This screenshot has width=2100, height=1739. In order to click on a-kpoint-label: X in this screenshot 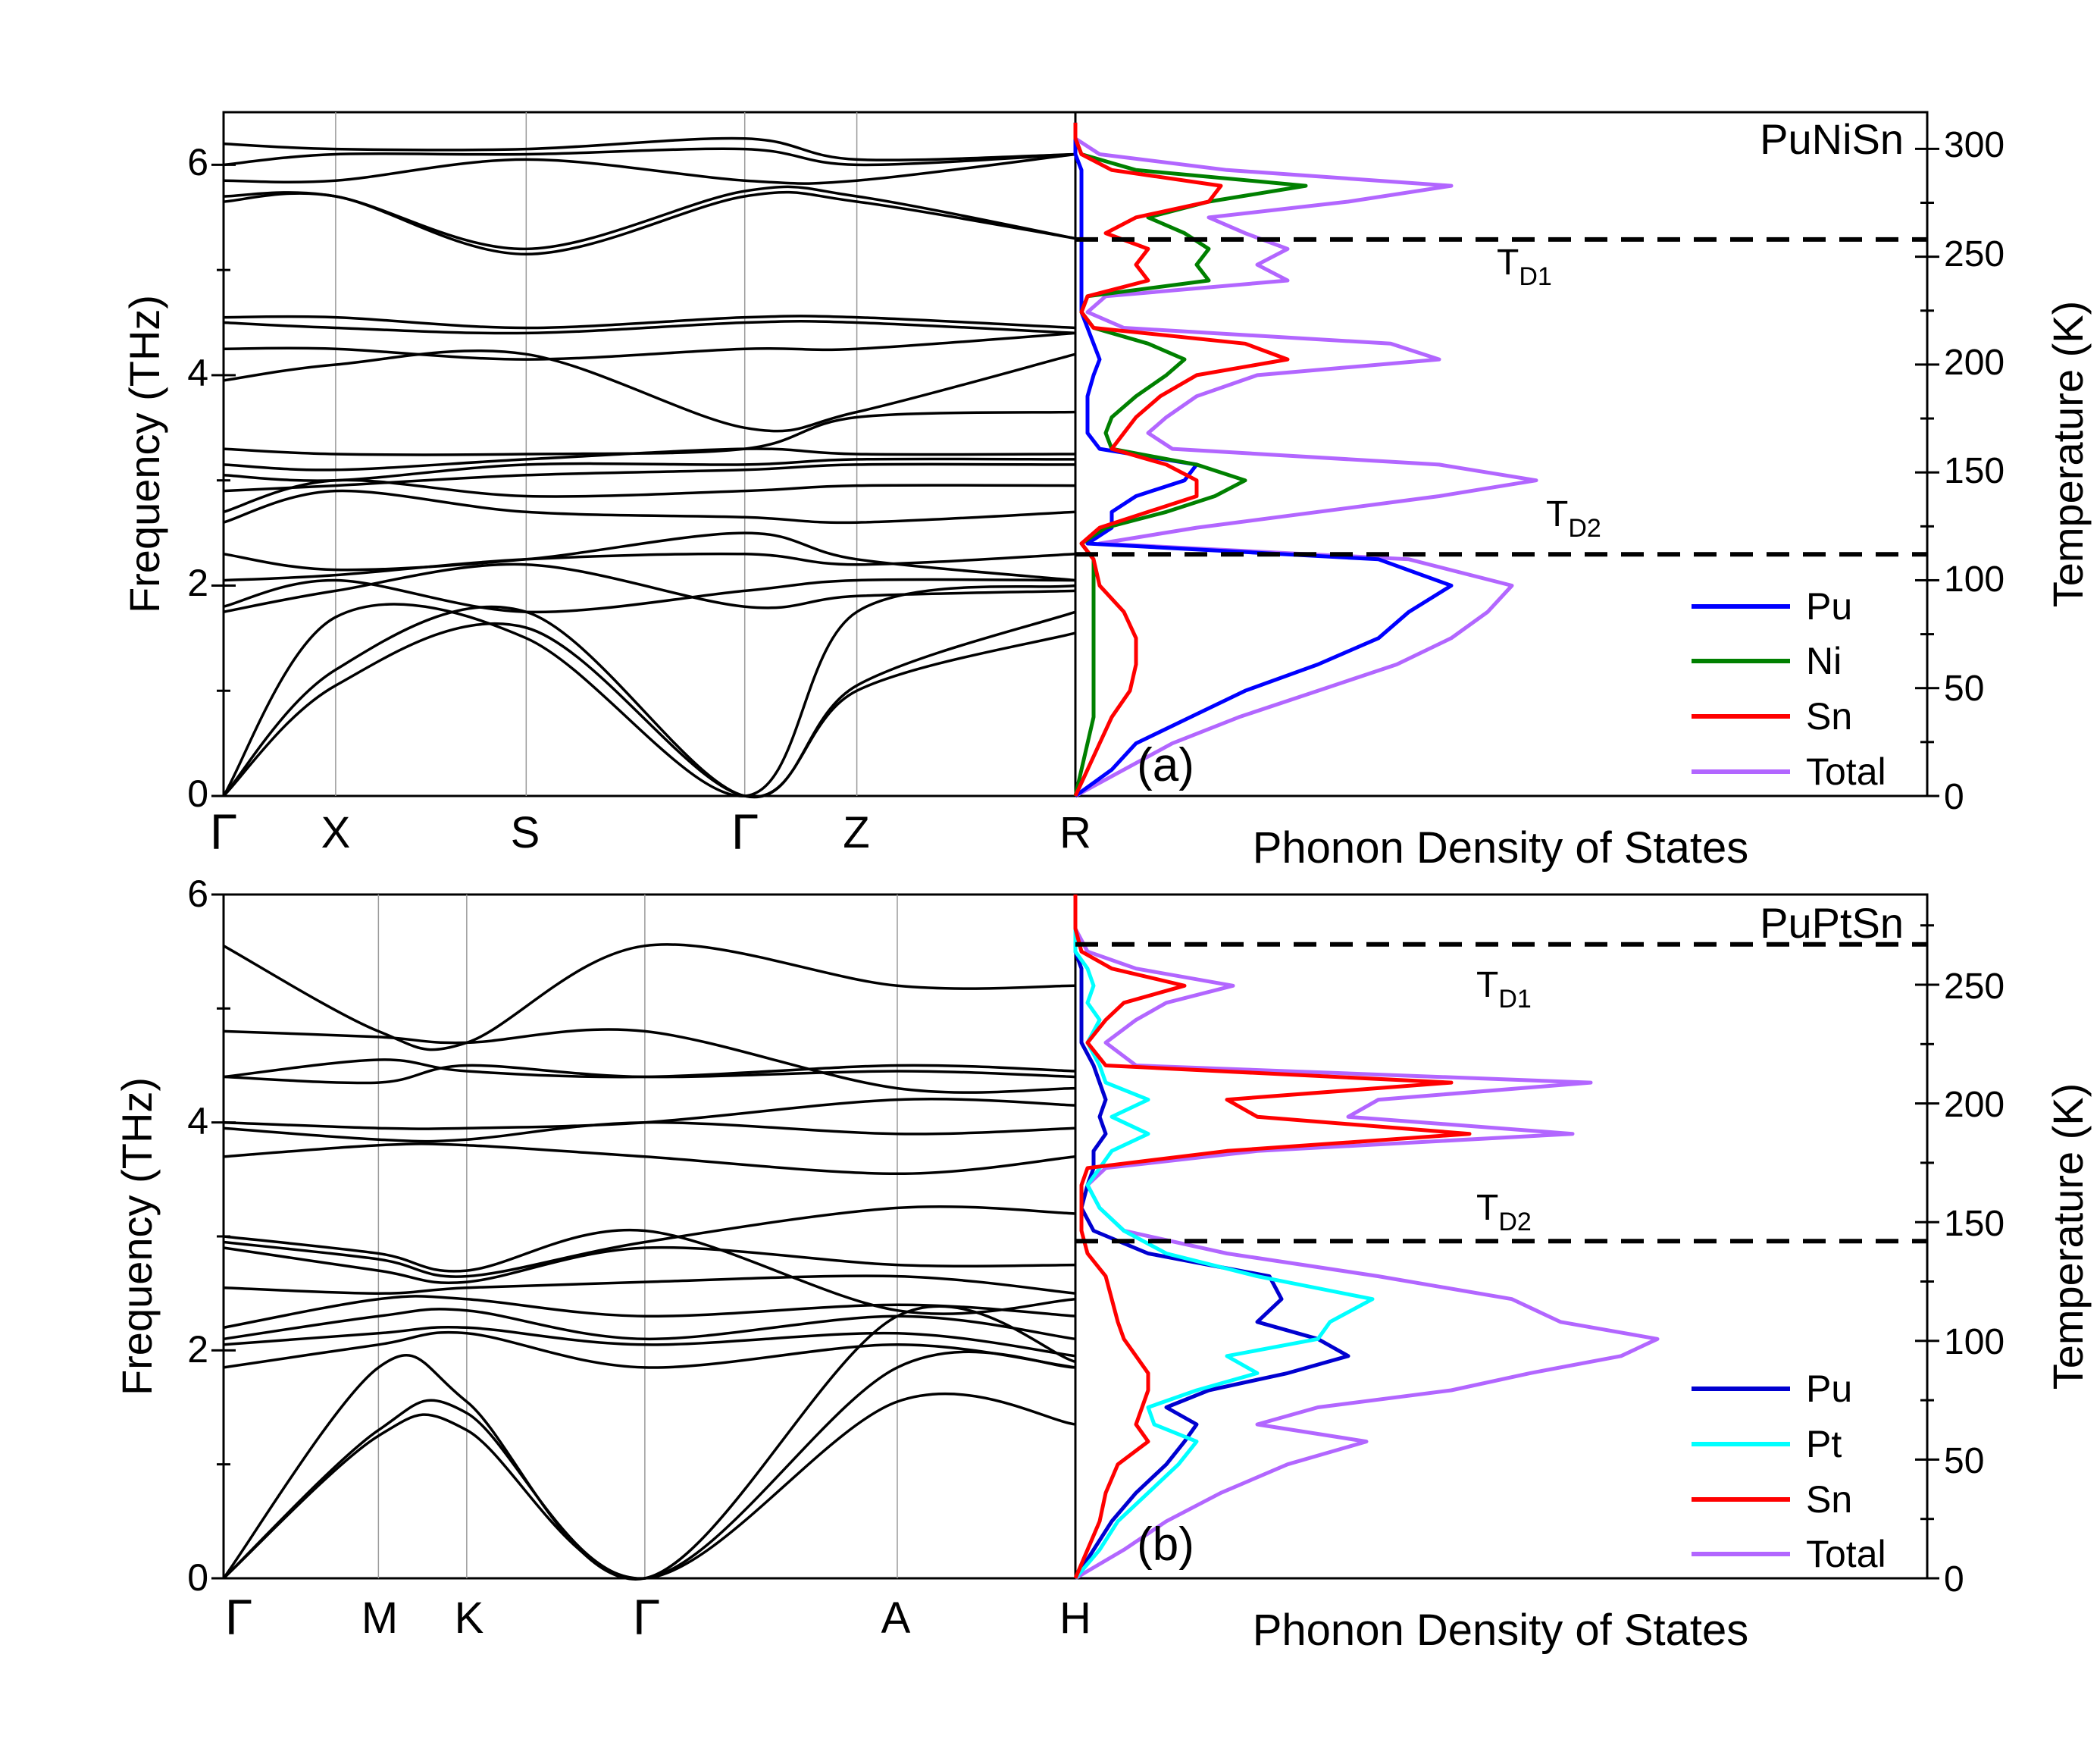, I will do `click(336, 832)`.